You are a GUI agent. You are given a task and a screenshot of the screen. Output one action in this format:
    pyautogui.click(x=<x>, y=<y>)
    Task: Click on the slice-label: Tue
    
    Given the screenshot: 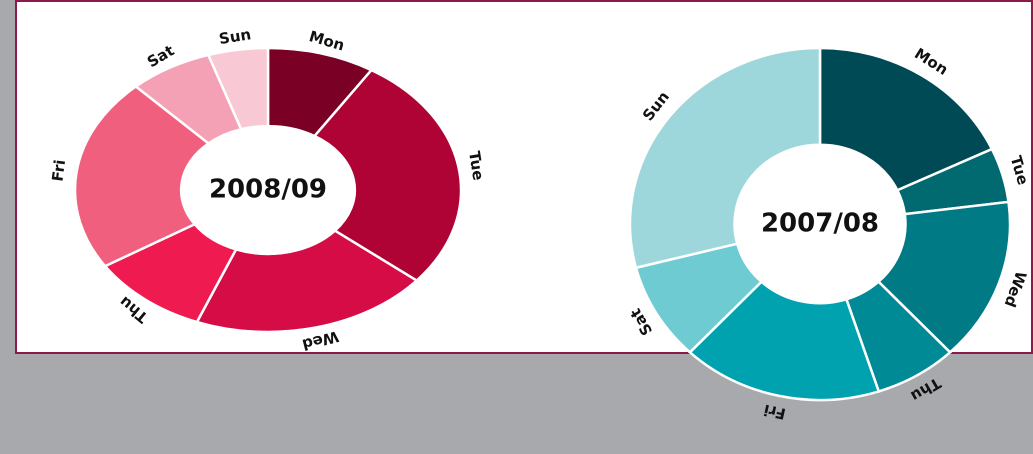 What is the action you would take?
    pyautogui.click(x=476, y=166)
    